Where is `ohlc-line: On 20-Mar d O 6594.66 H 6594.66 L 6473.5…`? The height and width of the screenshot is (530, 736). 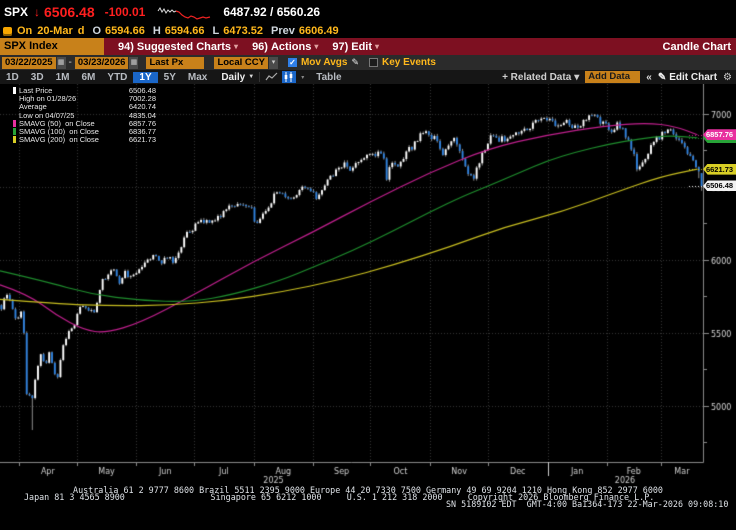
ohlc-line: On 20-Mar d O 6594.66 H 6594.66 L 6473.5… is located at coordinates (368, 31).